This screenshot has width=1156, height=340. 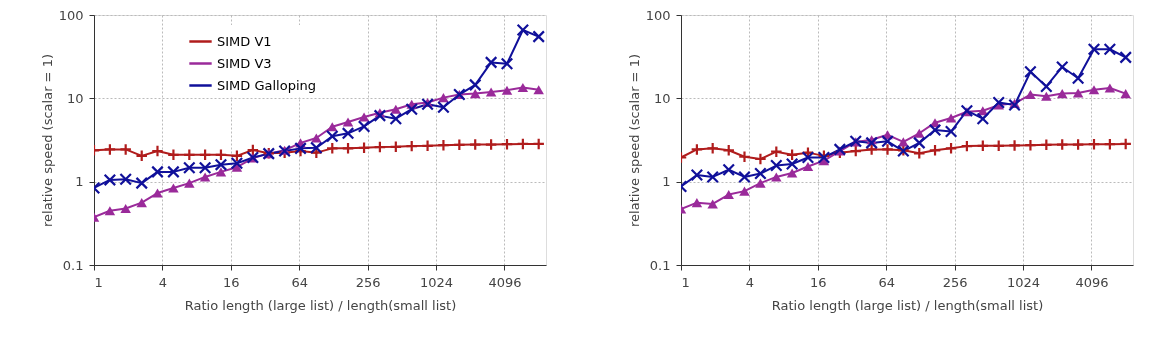 What do you see at coordinates (267, 85) in the screenshot?
I see `legend-label: SIMD Galloping` at bounding box center [267, 85].